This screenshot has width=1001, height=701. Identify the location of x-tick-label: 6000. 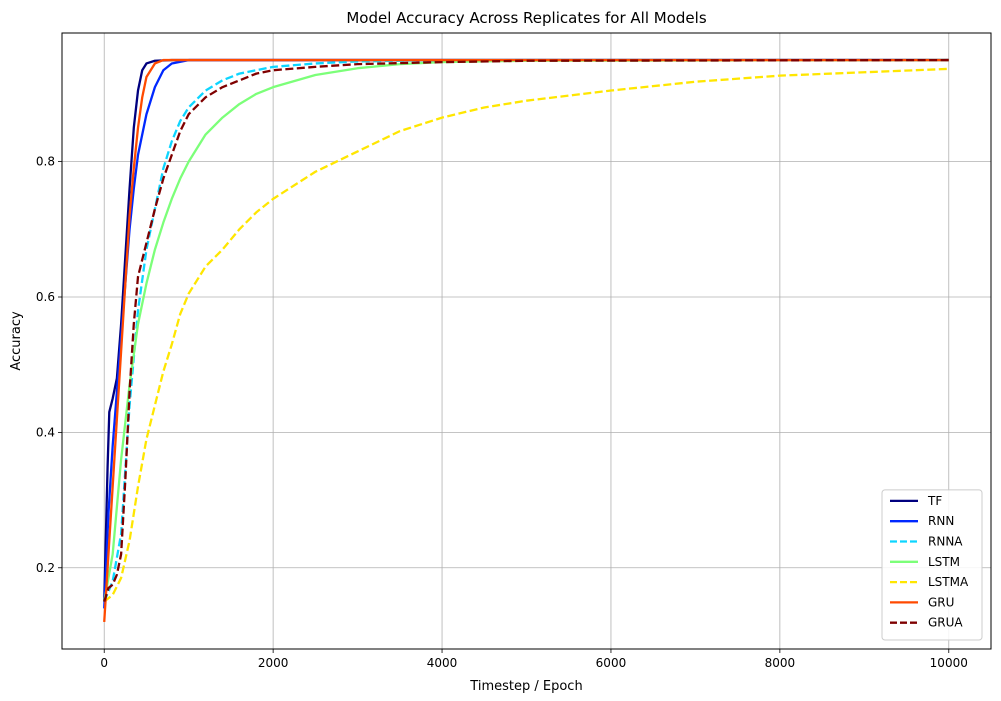
(611, 663).